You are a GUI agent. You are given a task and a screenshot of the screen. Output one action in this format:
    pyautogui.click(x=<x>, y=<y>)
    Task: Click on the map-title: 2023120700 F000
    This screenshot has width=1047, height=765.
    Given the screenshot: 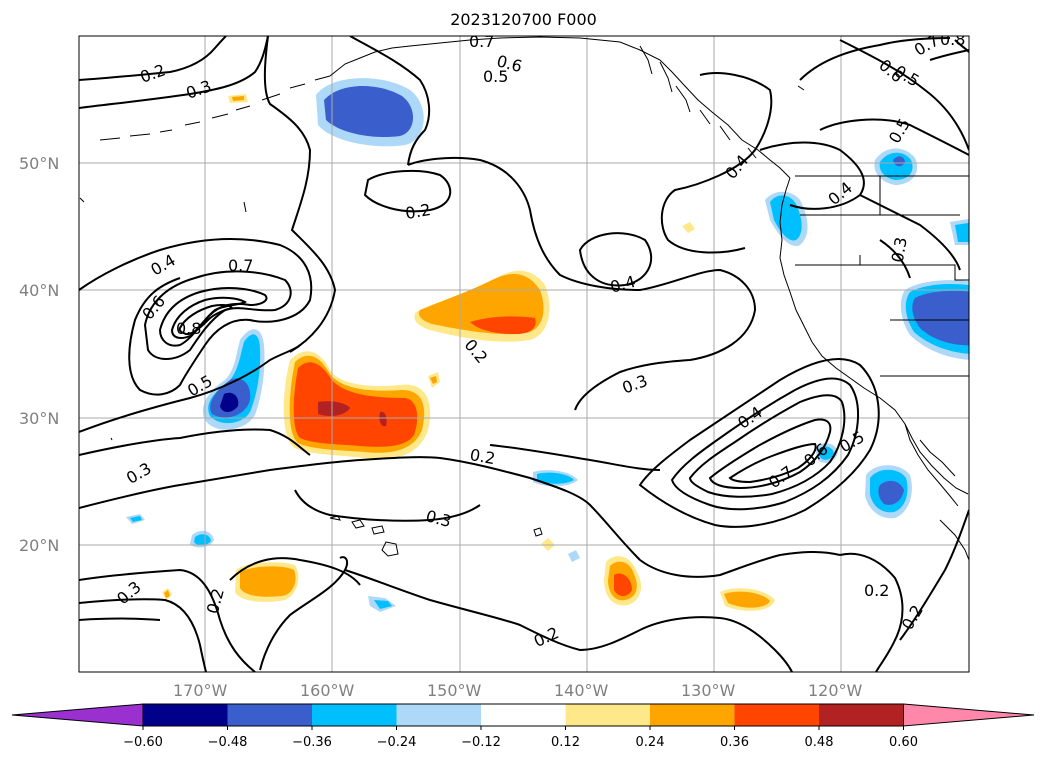 What is the action you would take?
    pyautogui.click(x=523, y=19)
    